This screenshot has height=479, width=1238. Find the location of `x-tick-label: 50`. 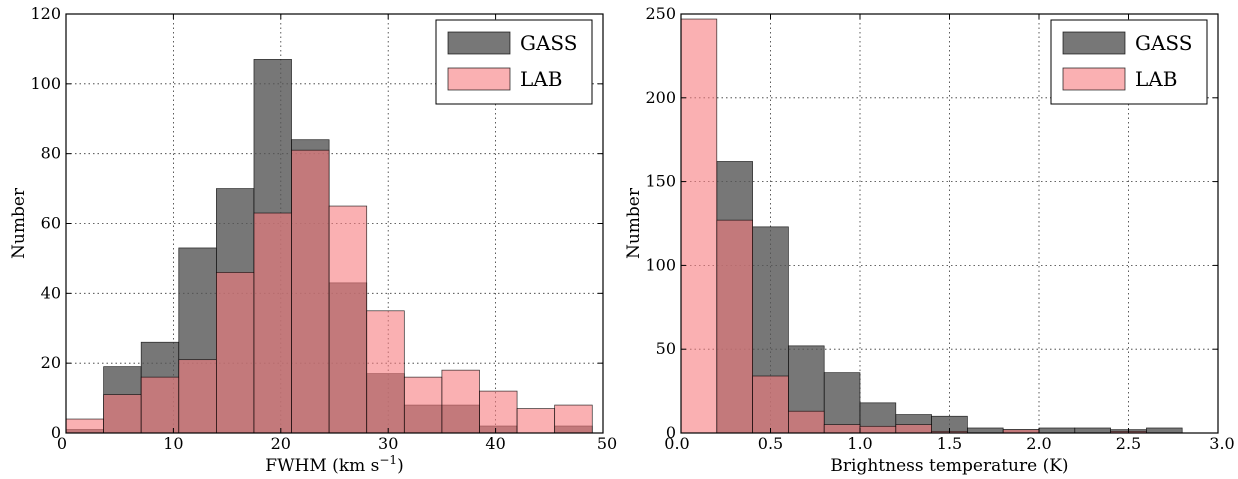

x-tick-label: 50 is located at coordinates (607, 443).